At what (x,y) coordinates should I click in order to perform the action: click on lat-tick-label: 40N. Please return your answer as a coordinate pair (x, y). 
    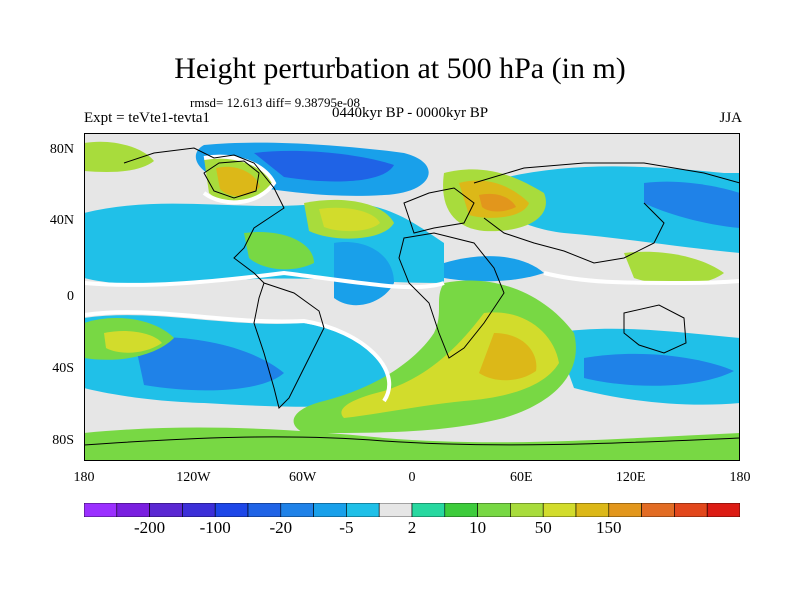
    Looking at the image, I should click on (61, 220).